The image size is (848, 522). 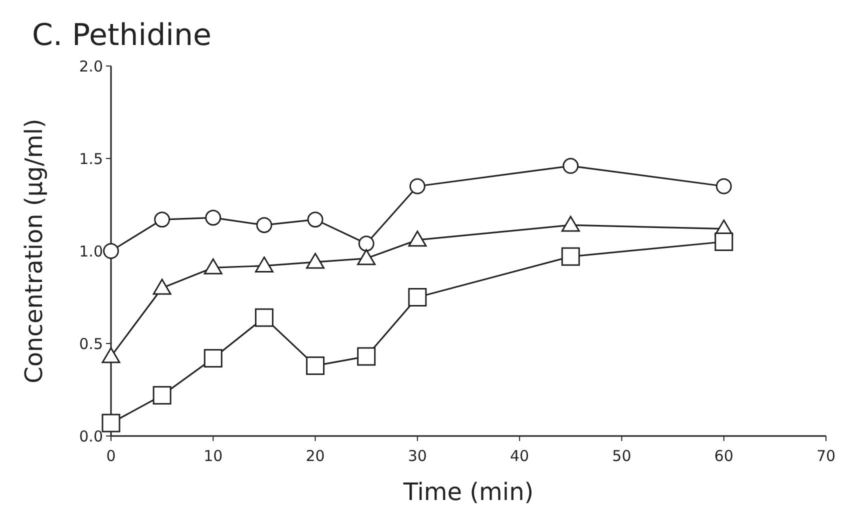 What do you see at coordinates (724, 456) in the screenshot?
I see `x-tick-label: 60` at bounding box center [724, 456].